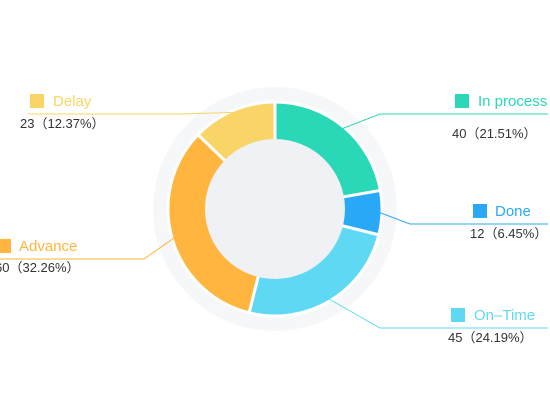 Image resolution: width=550 pixels, height=420 pixels. Describe the element at coordinates (463, 218) in the screenshot. I see `callout-line-done` at that location.